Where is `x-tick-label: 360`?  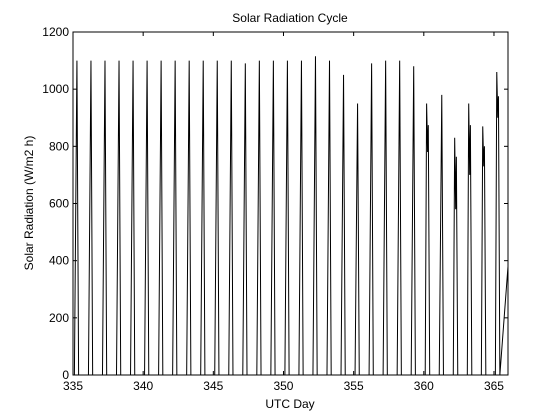
x-tick-label: 360 is located at coordinates (424, 386).